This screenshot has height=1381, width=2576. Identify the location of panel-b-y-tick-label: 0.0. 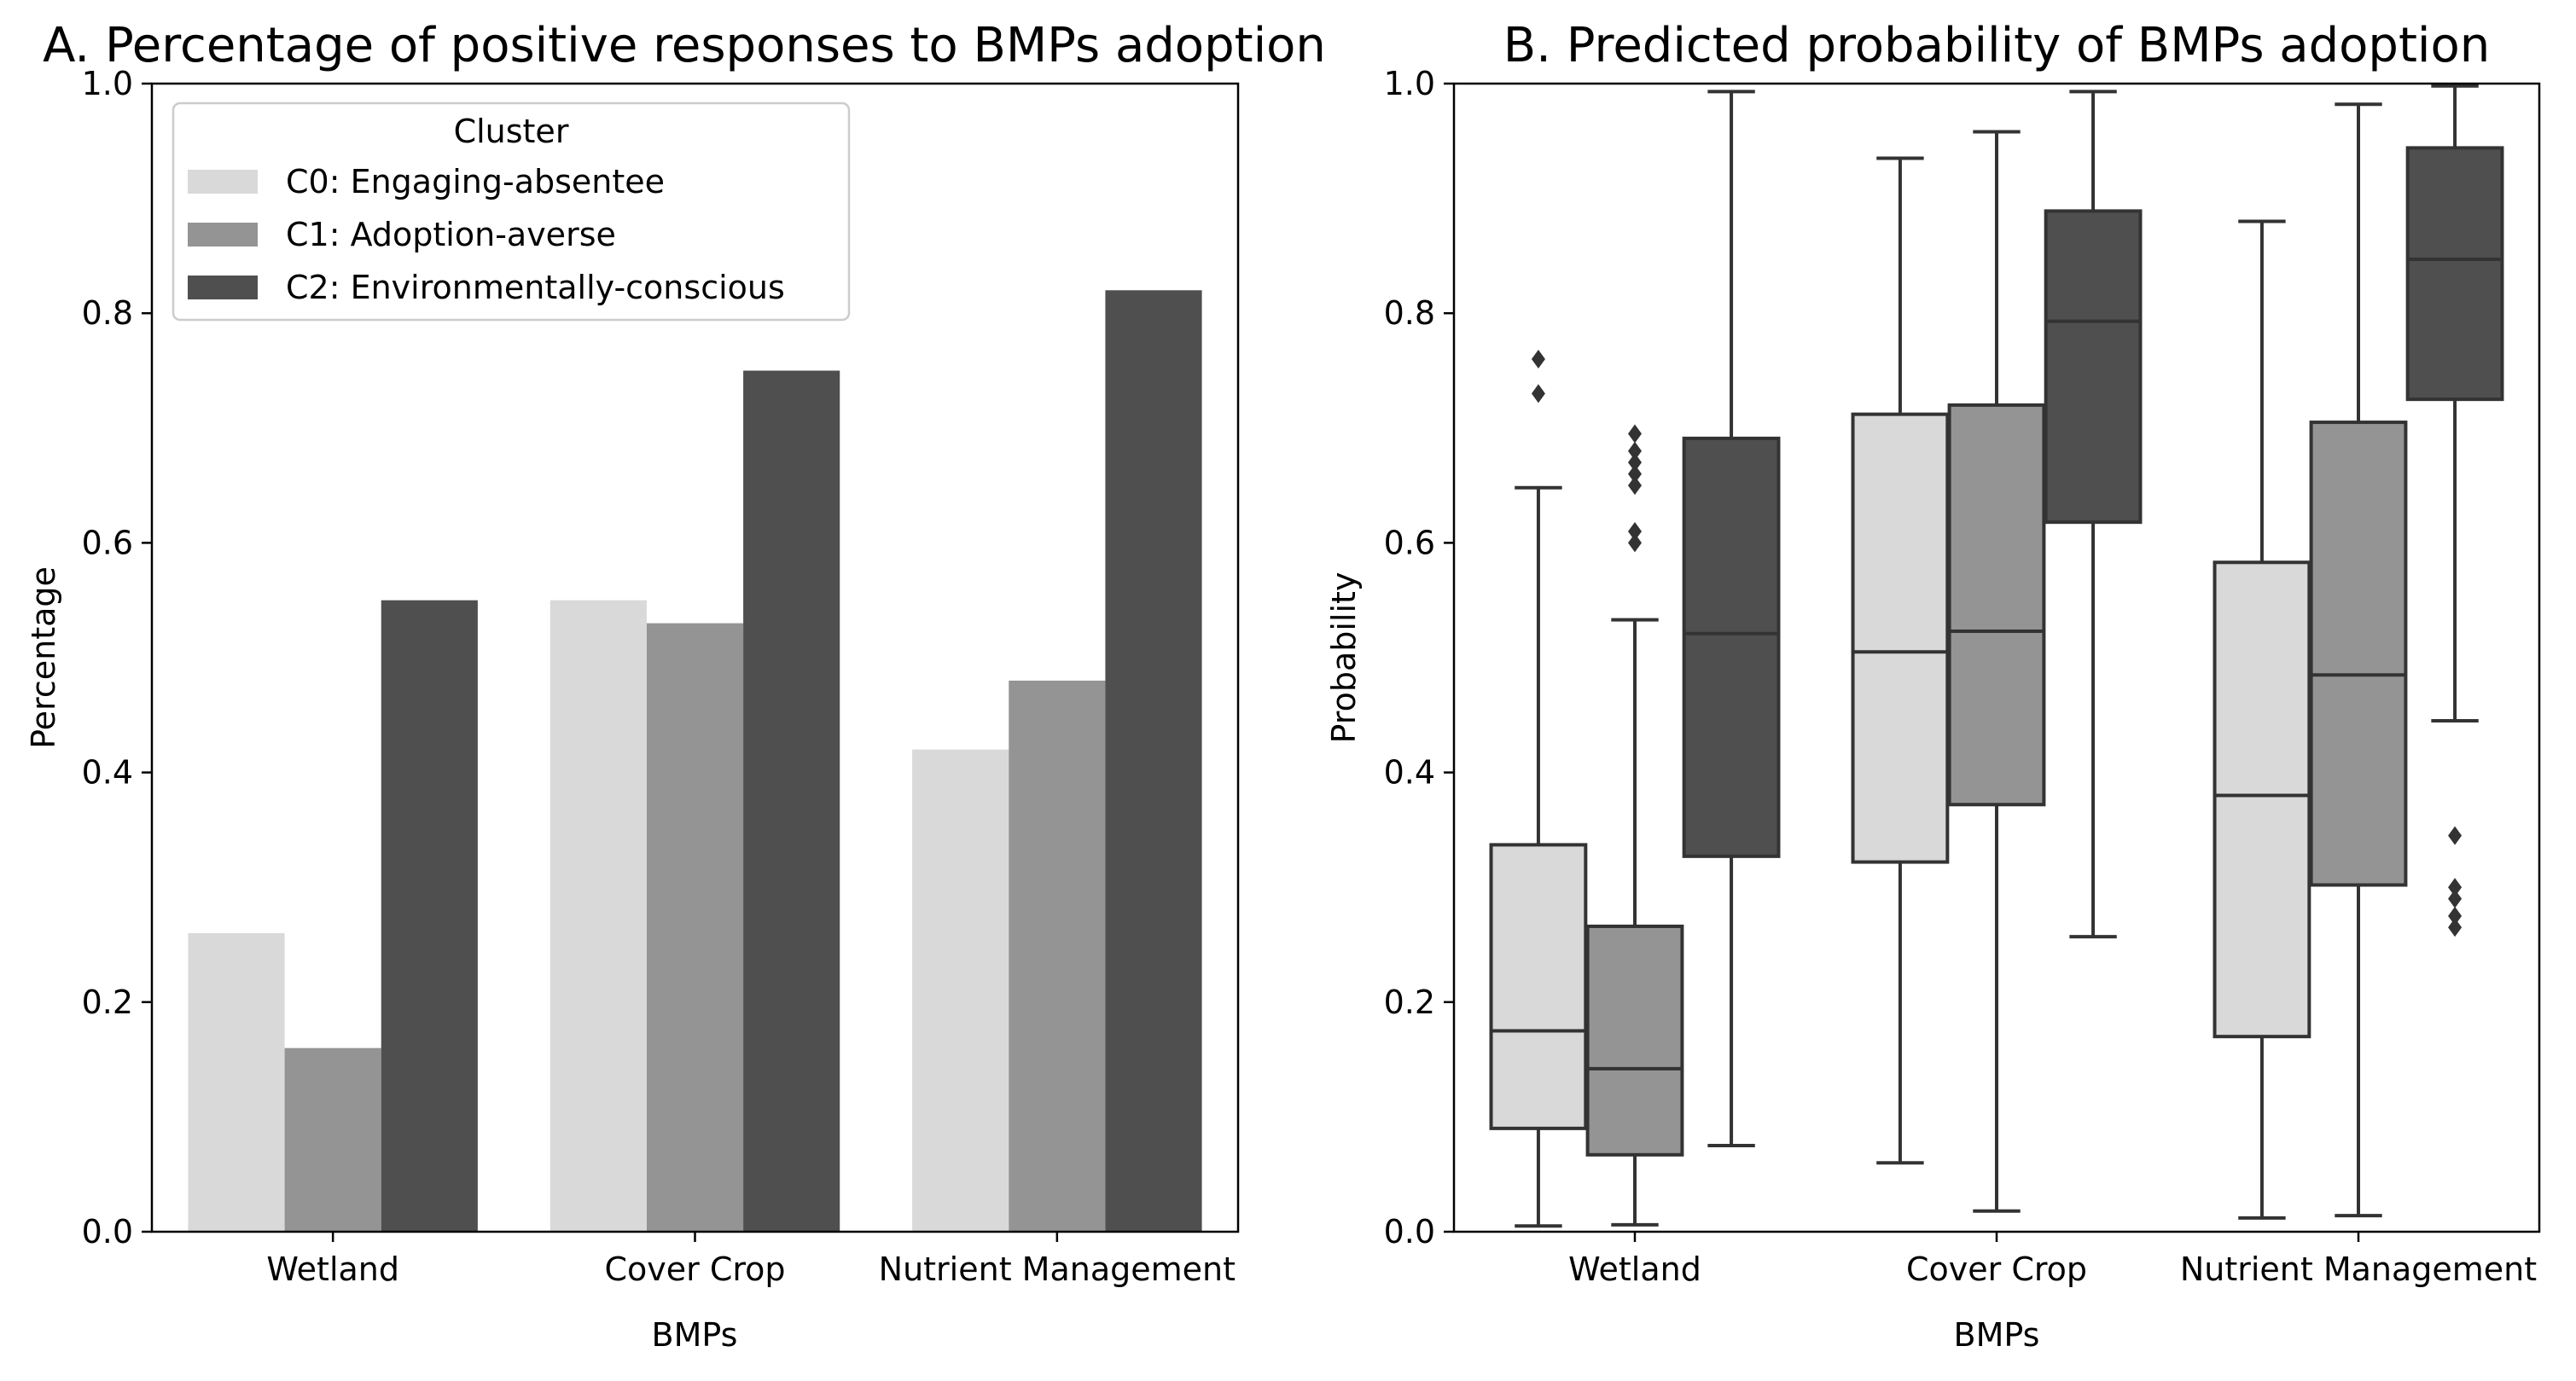
(1409, 1231).